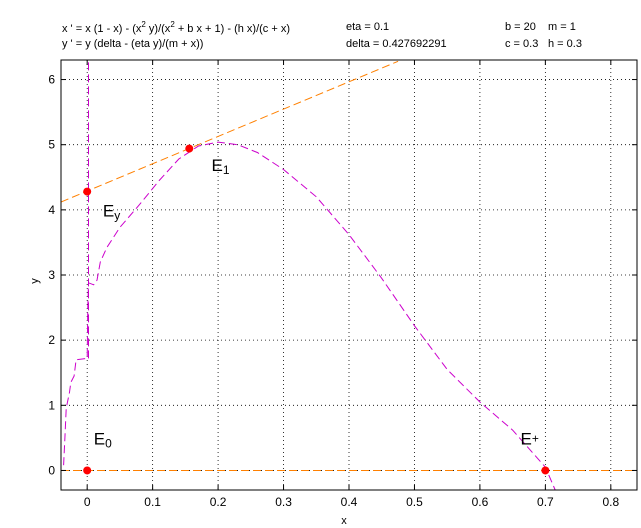 The height and width of the screenshot is (528, 641). Describe the element at coordinates (87, 502) in the screenshot. I see `x-tick-label: 0` at that location.